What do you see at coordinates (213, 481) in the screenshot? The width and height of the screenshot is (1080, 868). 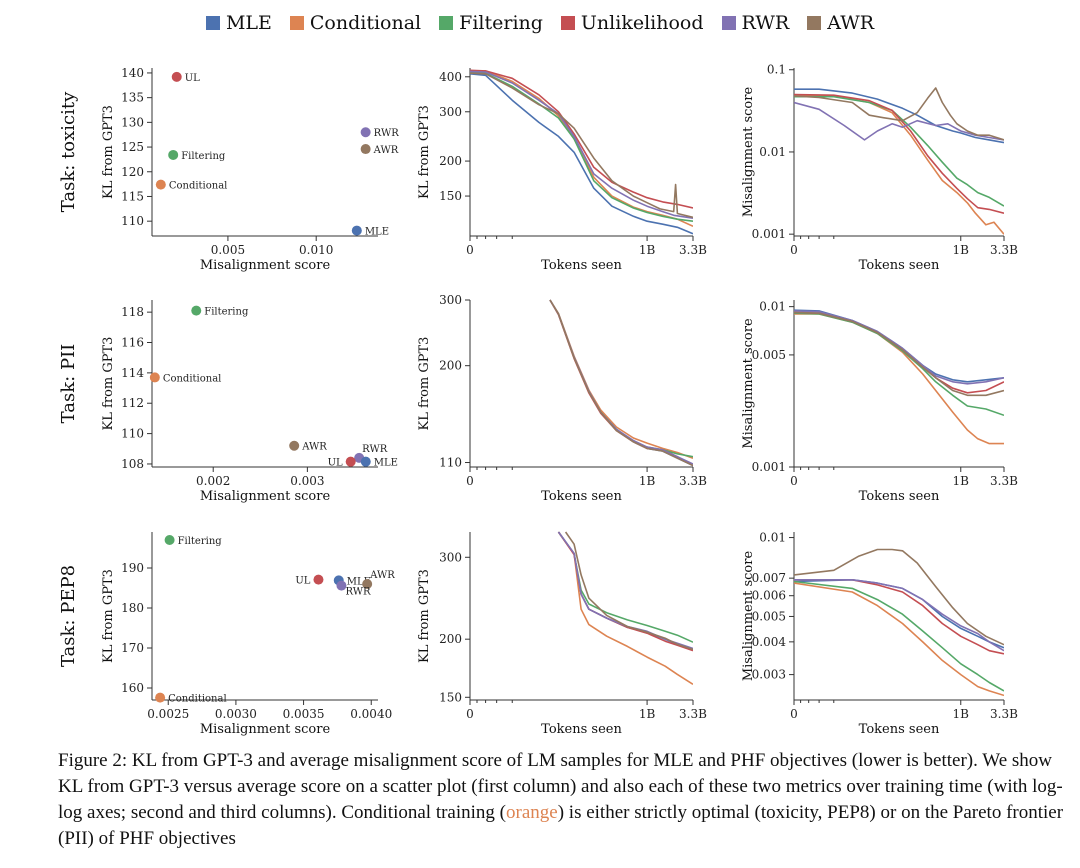 I see `x-tick-label: 0.002` at bounding box center [213, 481].